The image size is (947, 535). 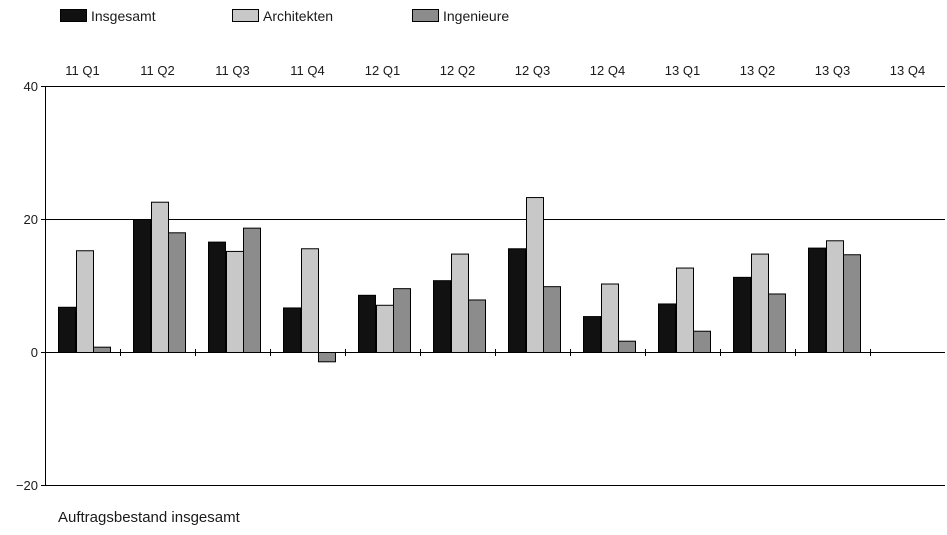 I want to click on x-tick-label-1: 11 Q1, so click(x=82, y=70).